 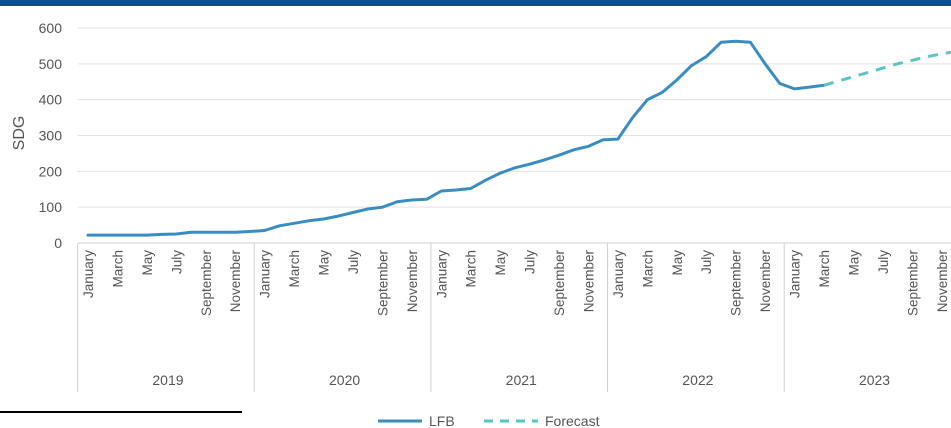 I want to click on x-tick-label-2019-july: July, so click(x=176, y=262).